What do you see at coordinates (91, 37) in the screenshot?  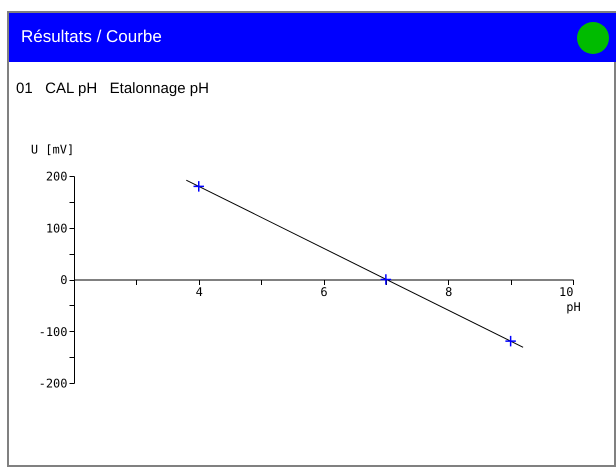 I see `chart-title: Résultats / Courbe` at bounding box center [91, 37].